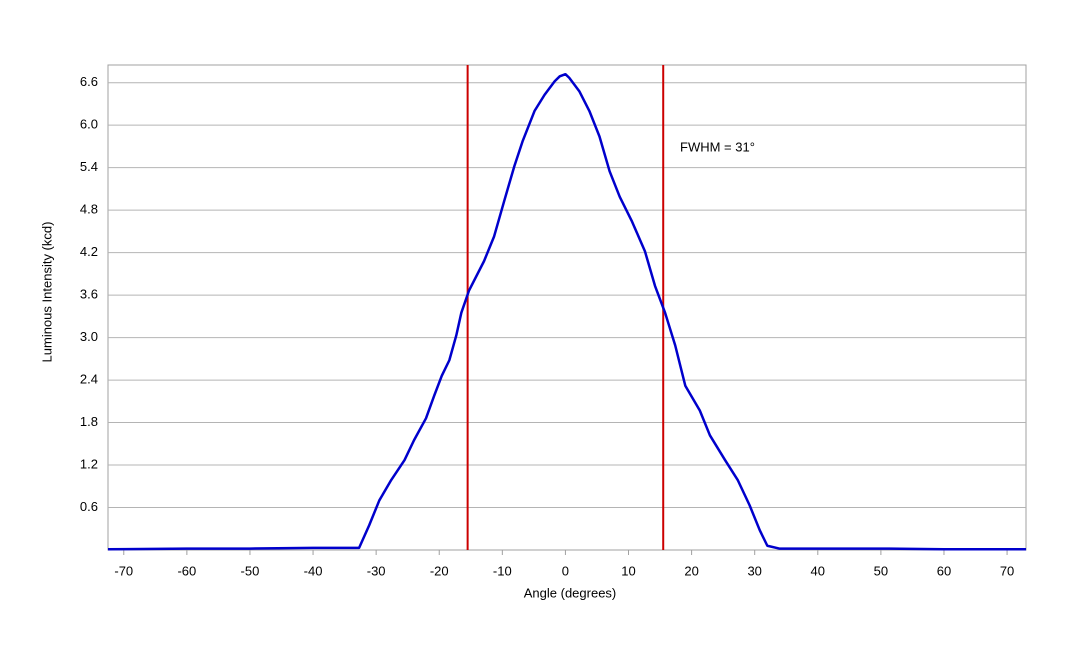  What do you see at coordinates (250, 570) in the screenshot?
I see `x-tick-label: -50` at bounding box center [250, 570].